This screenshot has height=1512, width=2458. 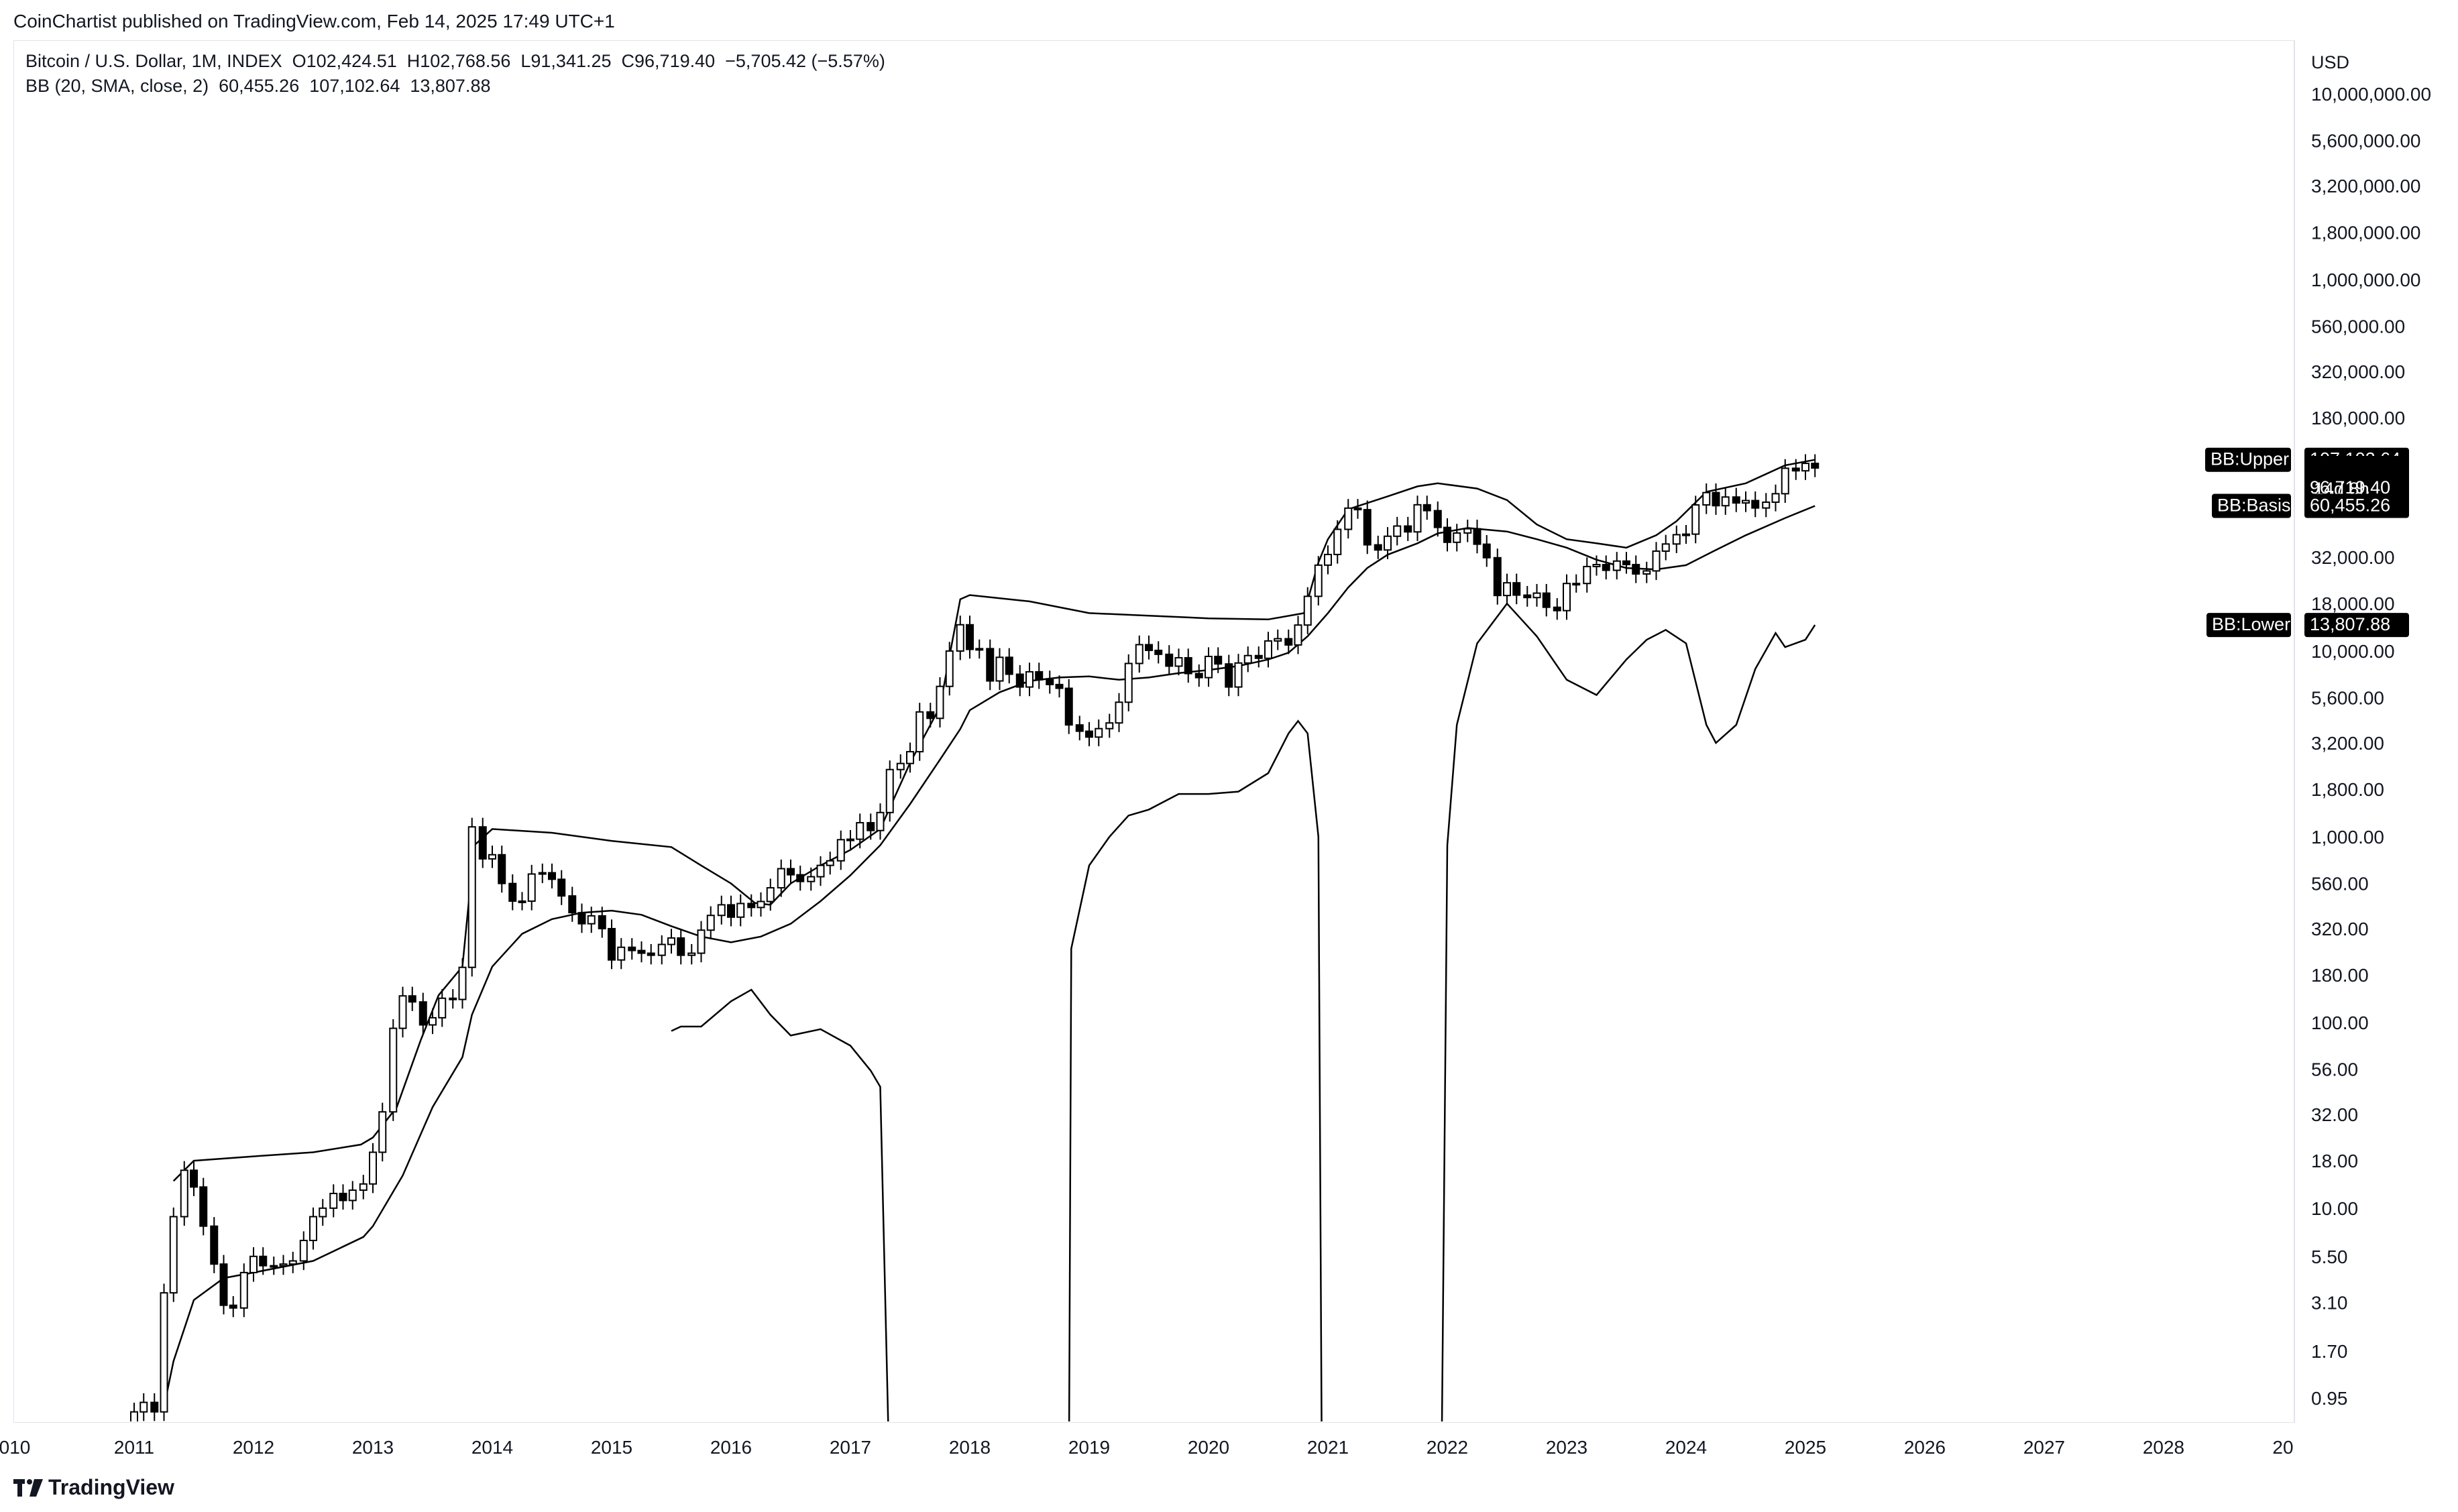 I want to click on bb-upper-name-tag-bg, so click(x=2248, y=460).